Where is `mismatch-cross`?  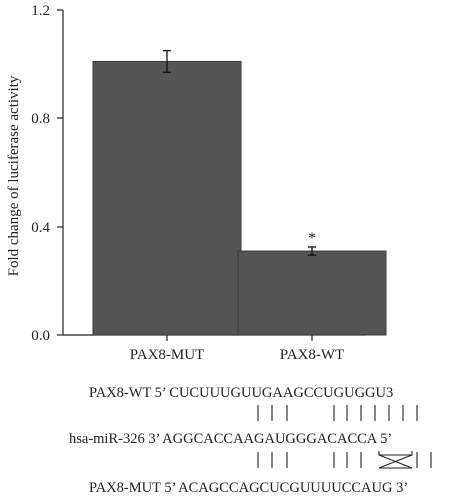
mismatch-cross is located at coordinates (395, 460).